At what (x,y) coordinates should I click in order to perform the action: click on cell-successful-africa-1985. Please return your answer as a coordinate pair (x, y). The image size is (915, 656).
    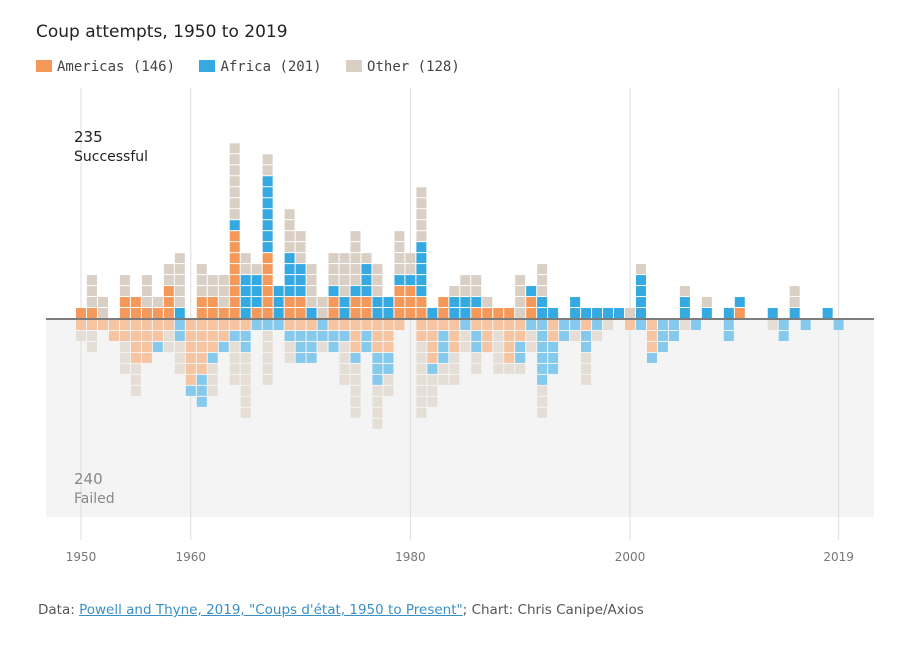
    Looking at the image, I should click on (465, 302).